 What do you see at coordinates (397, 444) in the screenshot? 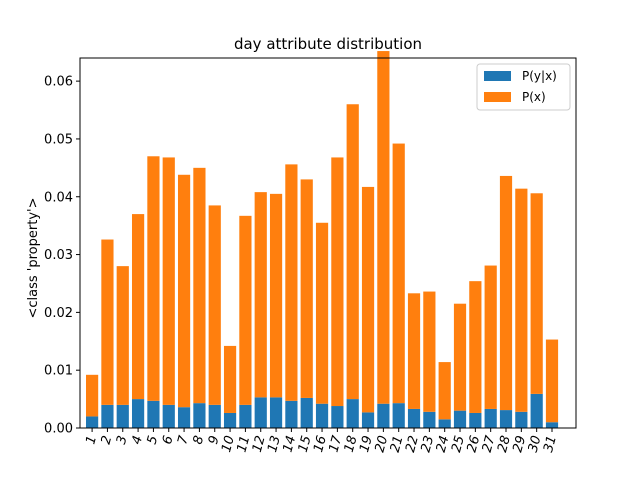
I see `x-tick-label: 21` at bounding box center [397, 444].